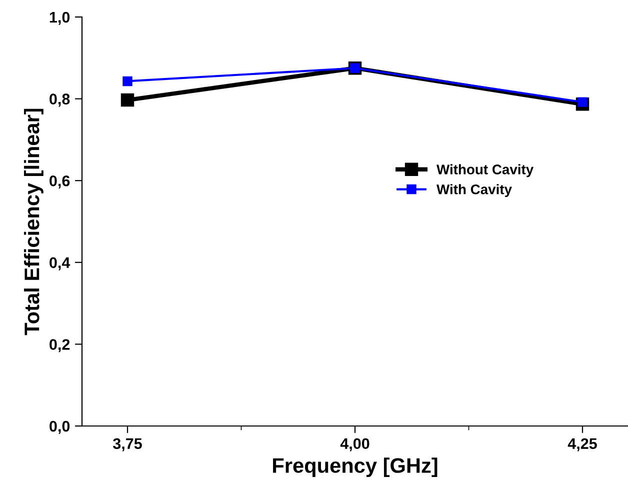  Describe the element at coordinates (582, 445) in the screenshot. I see `x-tick-label: 4,25` at that location.